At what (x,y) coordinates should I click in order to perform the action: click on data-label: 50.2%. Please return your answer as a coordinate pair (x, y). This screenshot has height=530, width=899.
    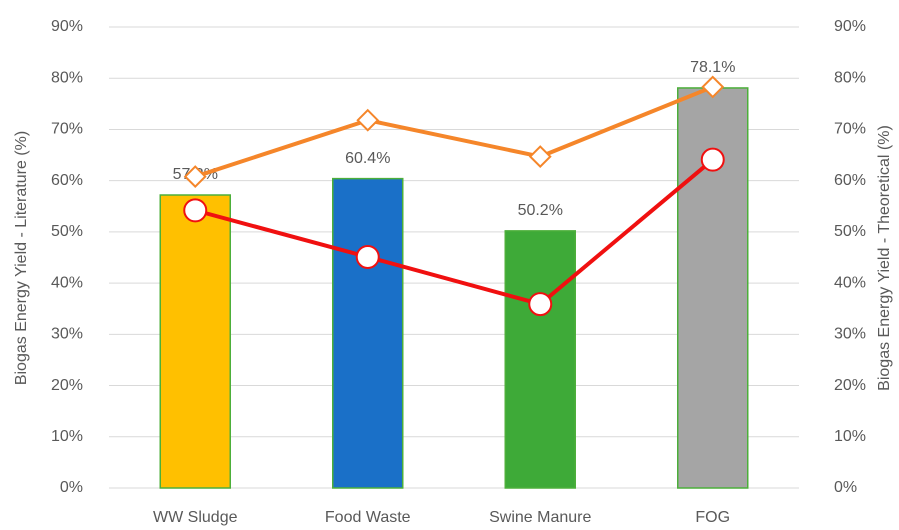
    Looking at the image, I should click on (540, 210).